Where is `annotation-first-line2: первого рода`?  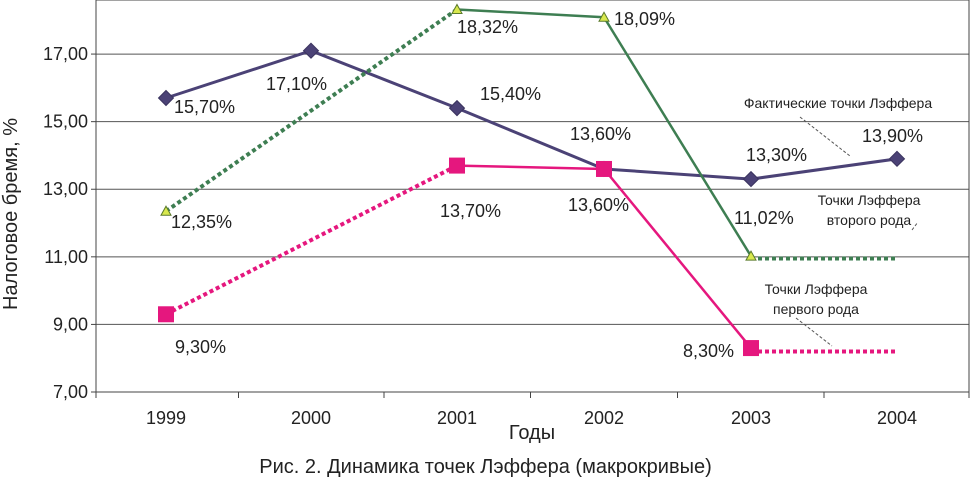 annotation-first-line2: первого рода is located at coordinates (816, 309).